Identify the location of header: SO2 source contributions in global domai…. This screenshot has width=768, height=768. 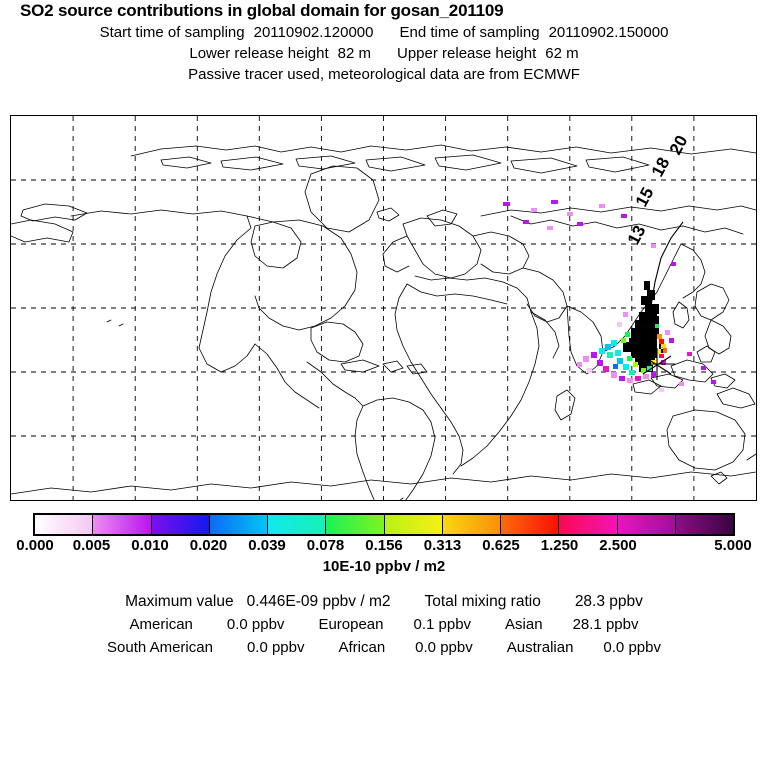
(384, 42).